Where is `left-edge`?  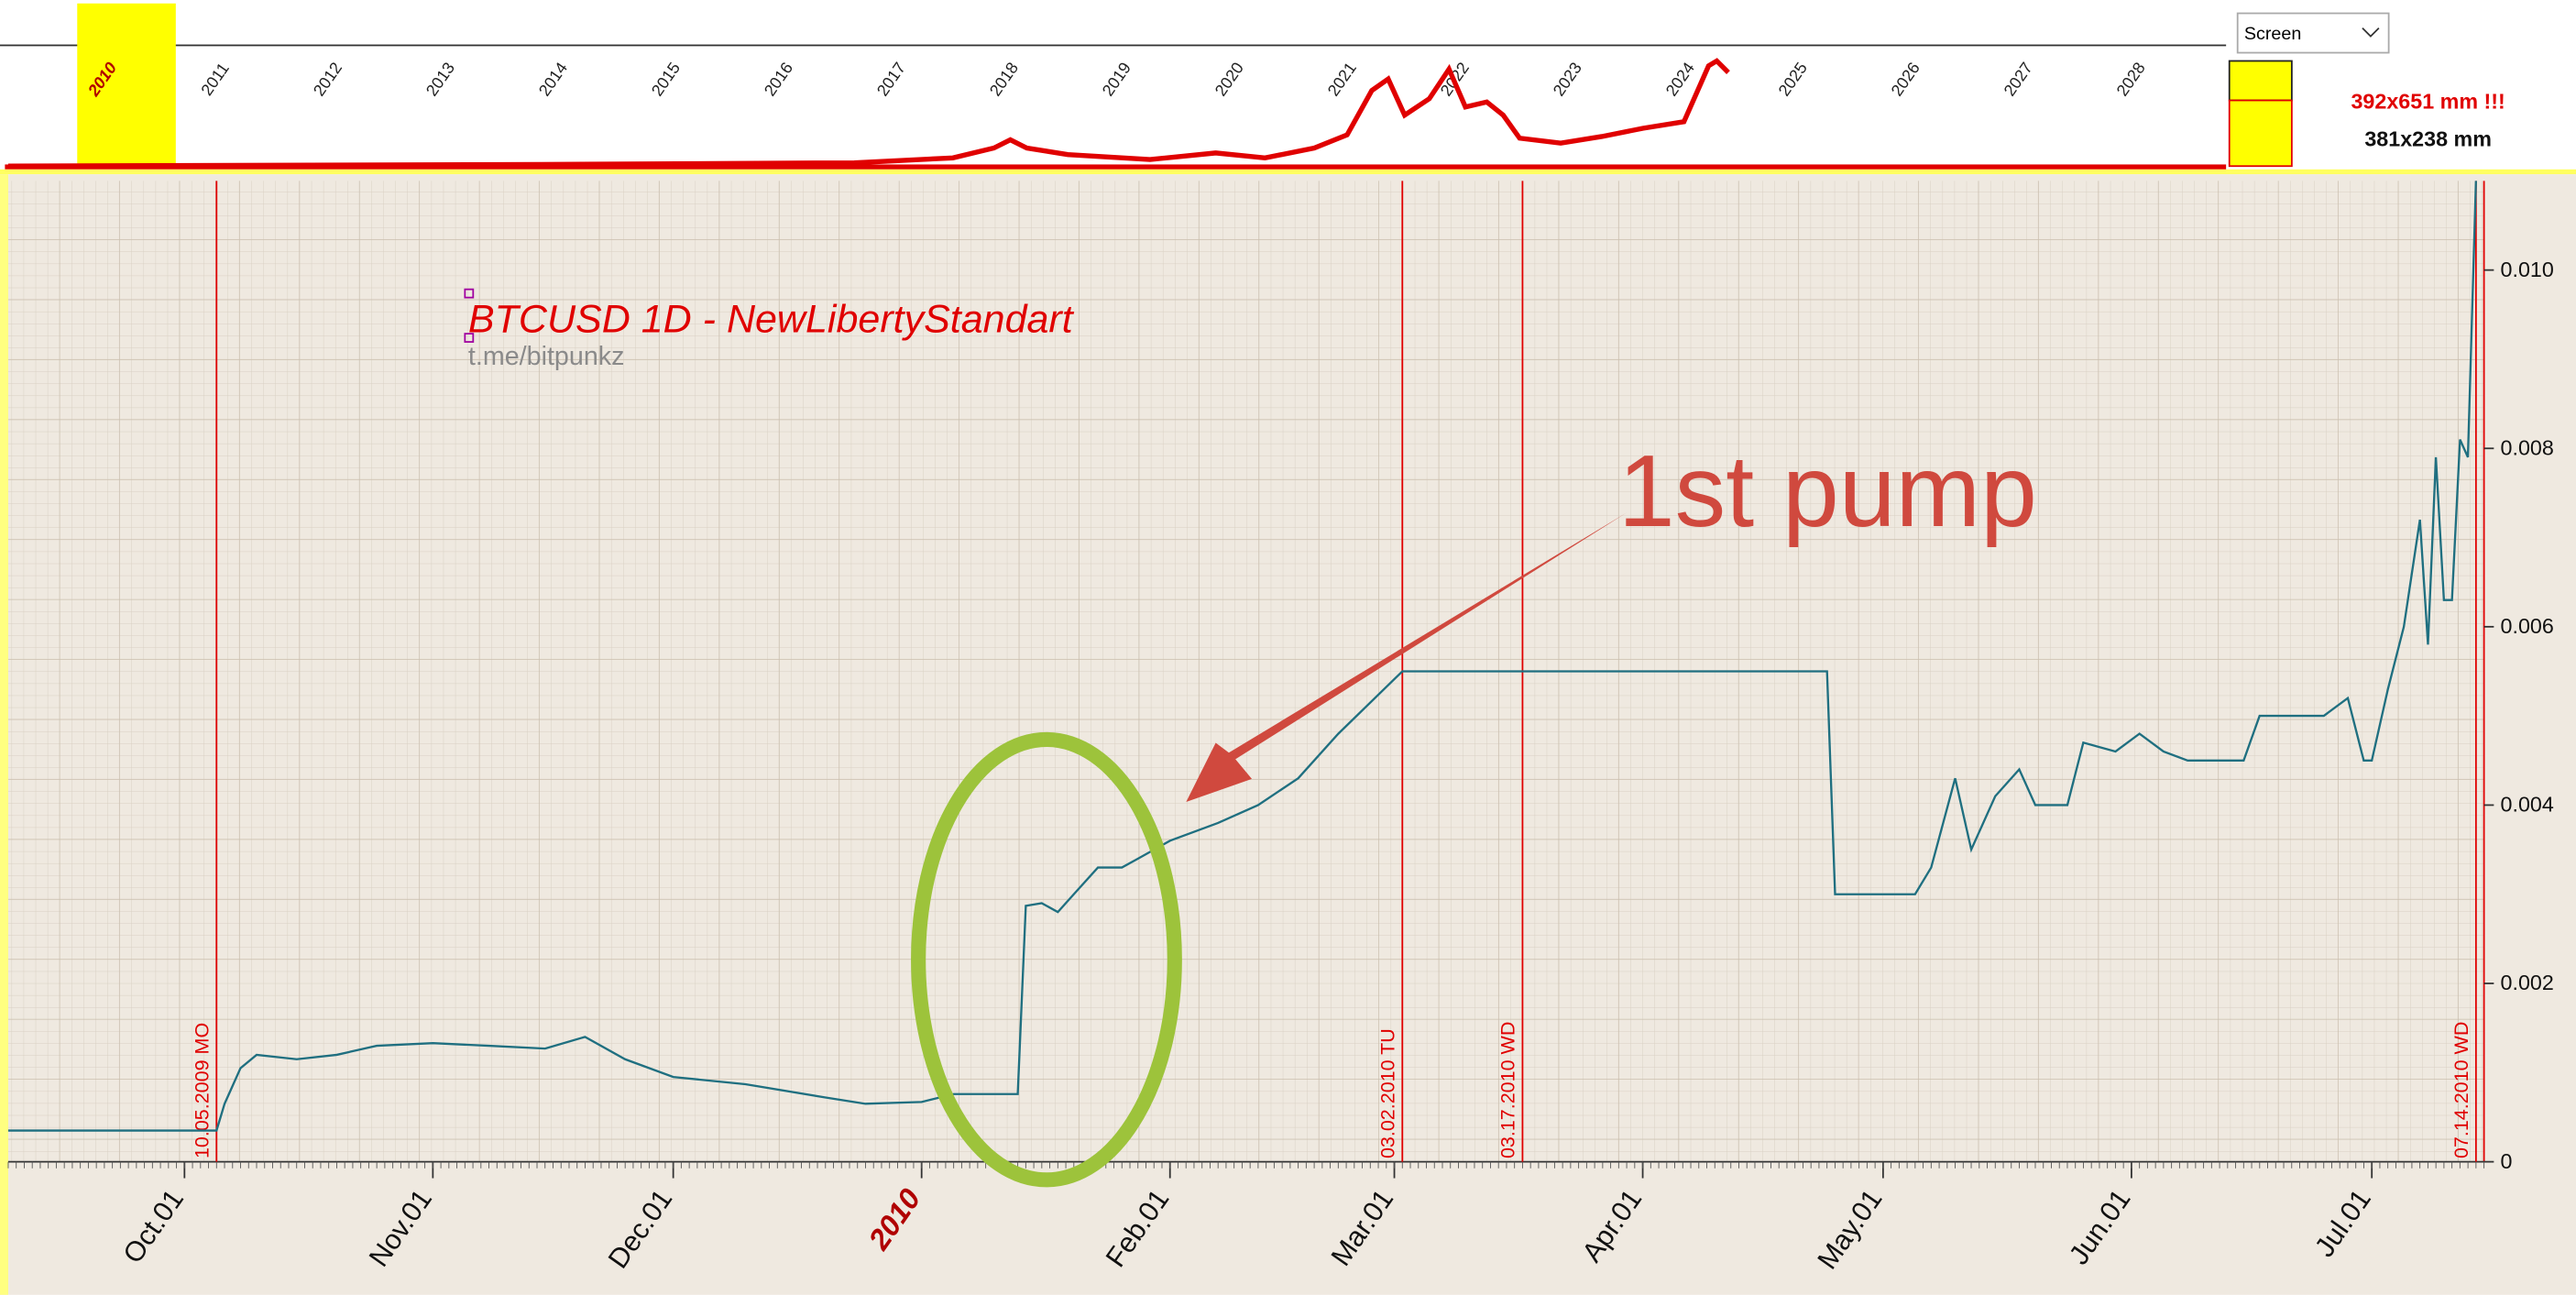
left-edge is located at coordinates (4, 734).